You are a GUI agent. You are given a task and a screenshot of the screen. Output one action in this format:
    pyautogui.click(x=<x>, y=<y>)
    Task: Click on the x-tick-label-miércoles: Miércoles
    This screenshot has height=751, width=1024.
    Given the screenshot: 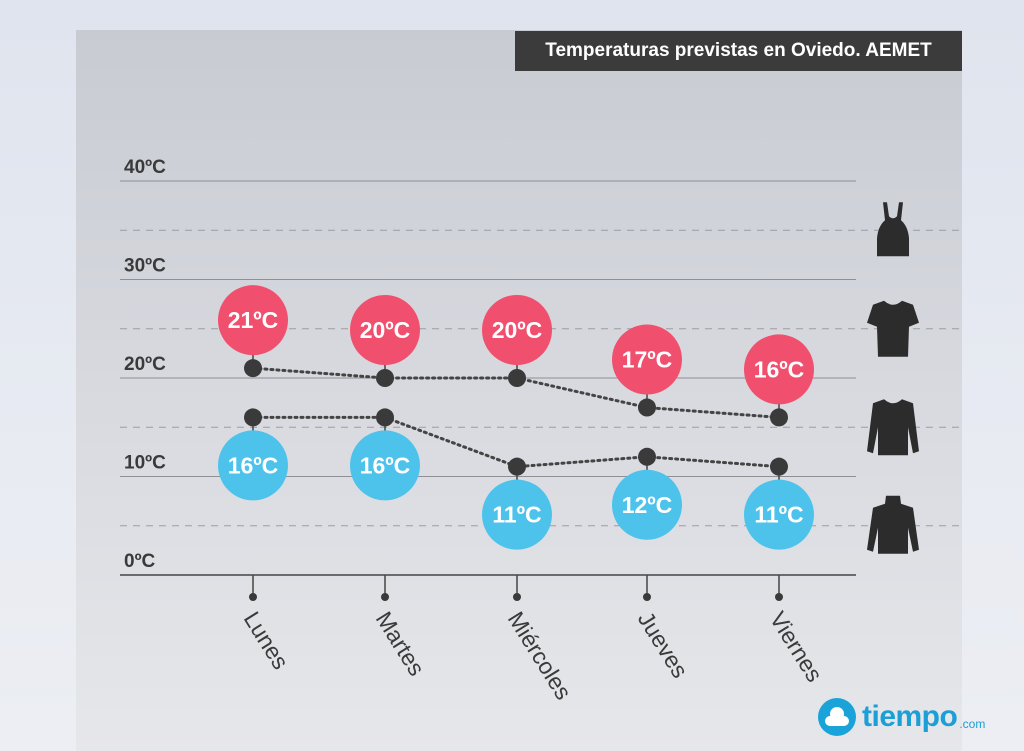 What is the action you would take?
    pyautogui.click(x=540, y=655)
    